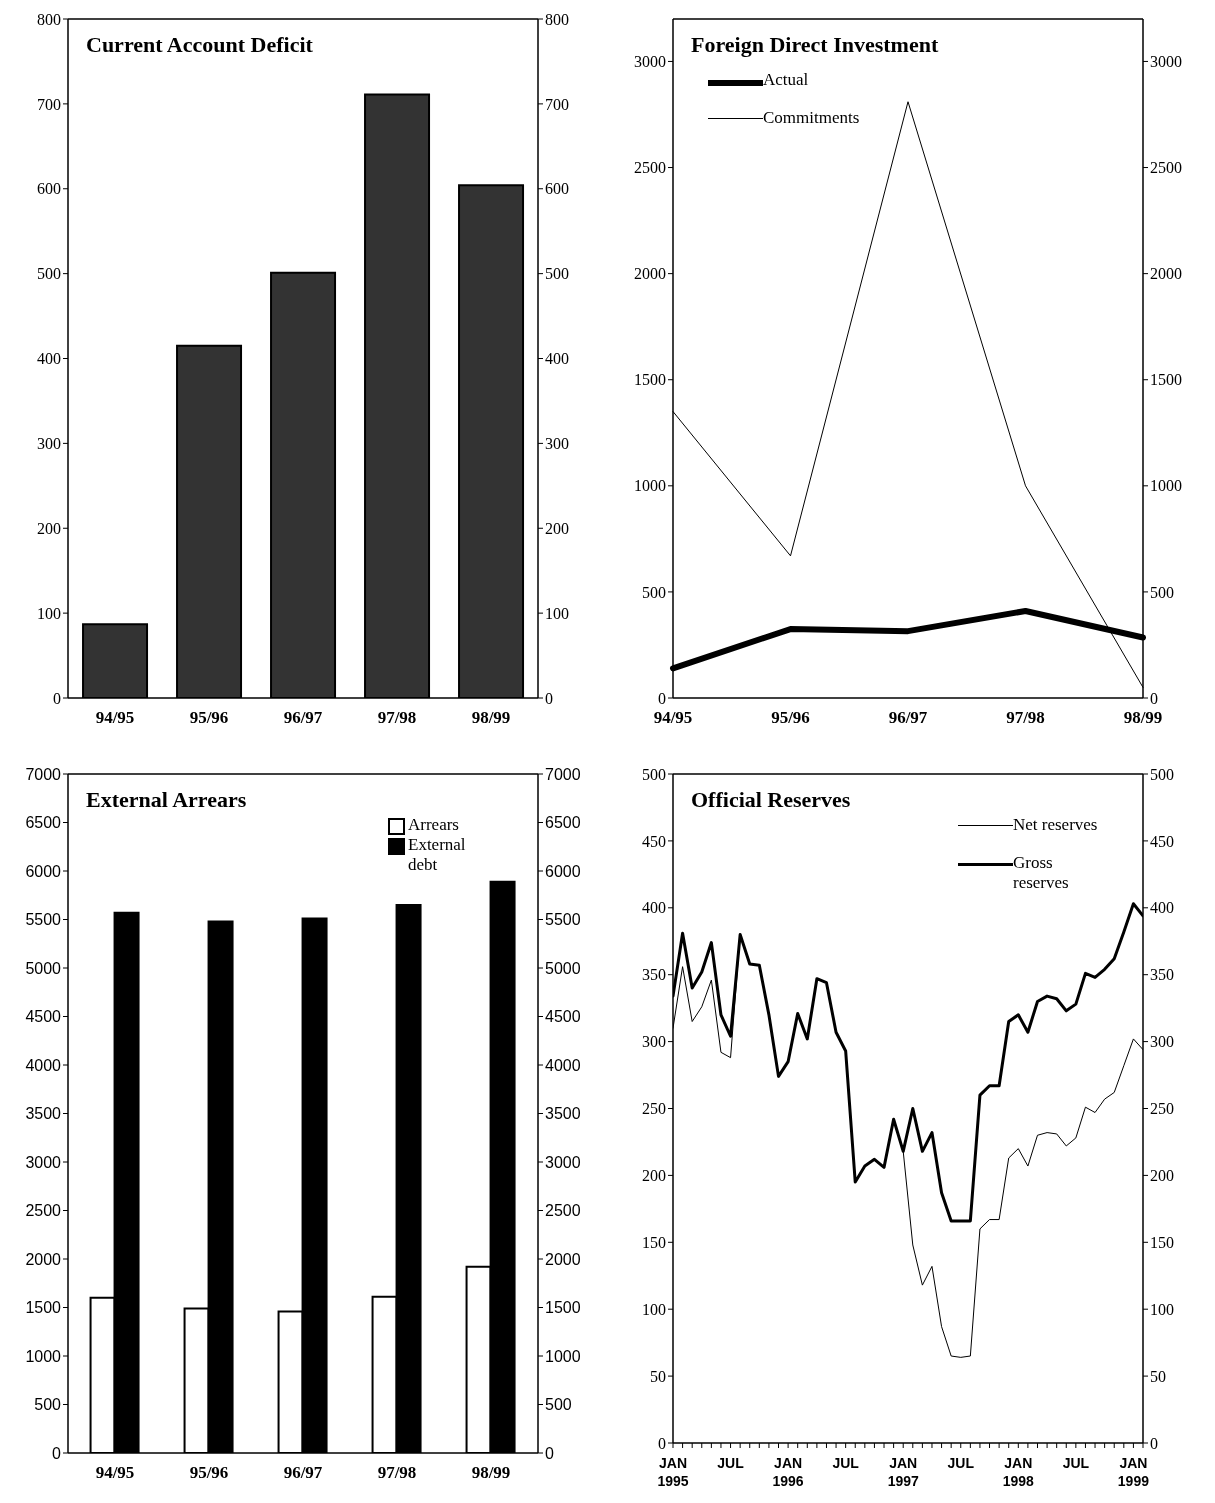 This screenshot has width=1215, height=1503. I want to click on y-tick-label: 4000, so click(43, 1065).